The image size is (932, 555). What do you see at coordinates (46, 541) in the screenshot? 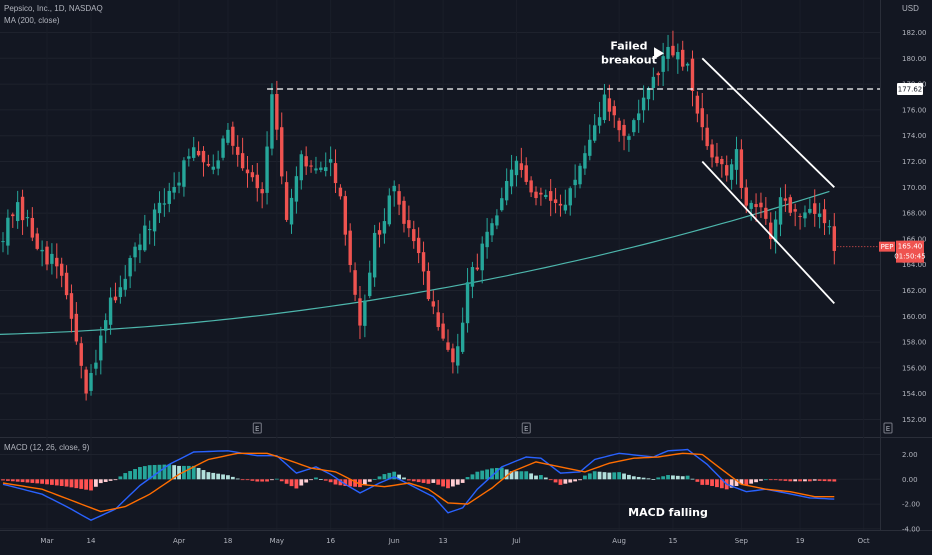
I see `time-tick-label: Mar` at bounding box center [46, 541].